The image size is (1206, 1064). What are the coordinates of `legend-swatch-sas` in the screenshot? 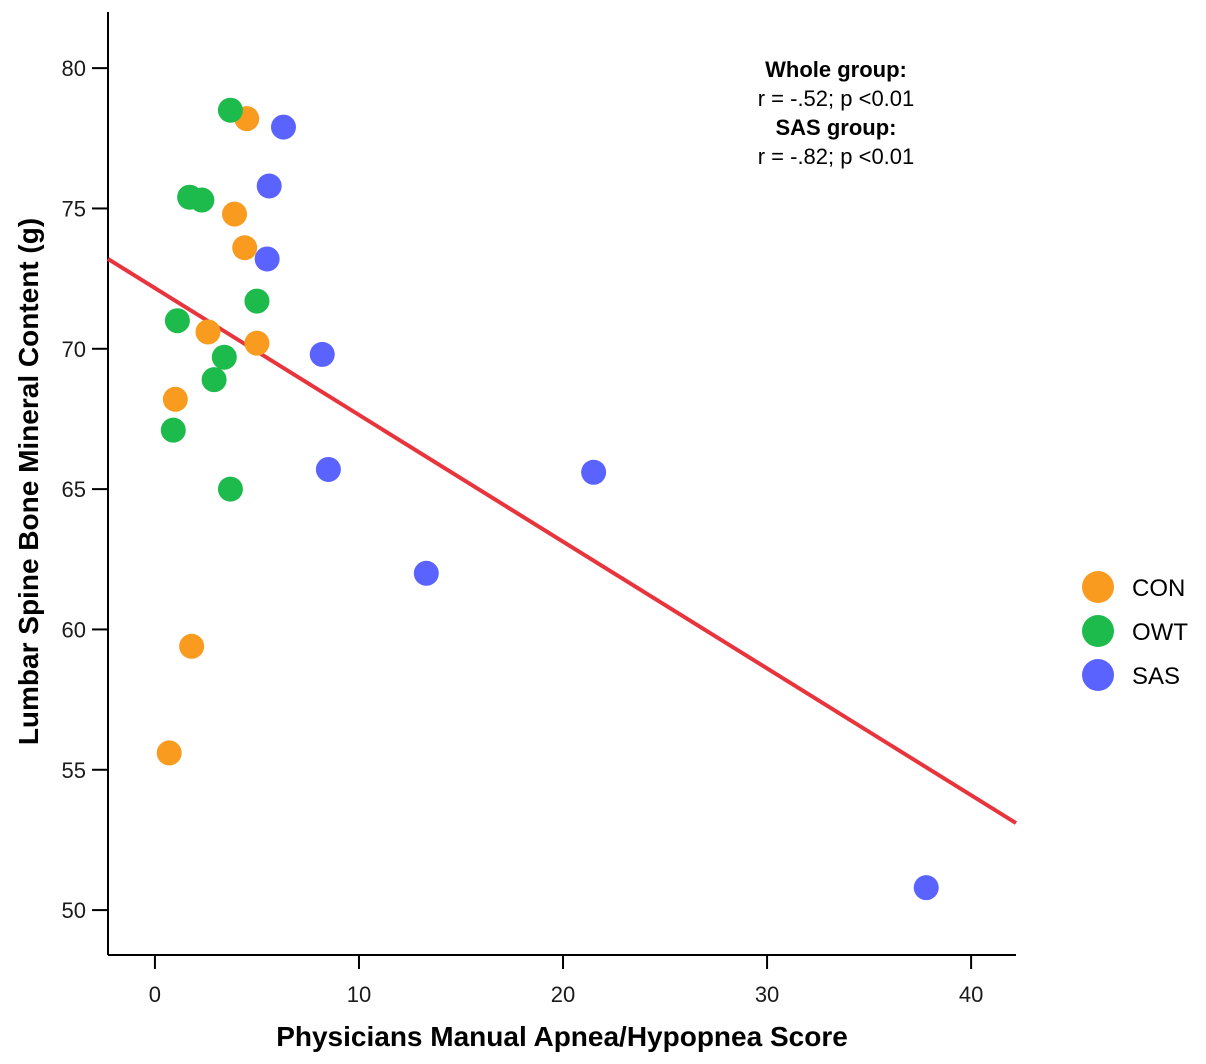 It's located at (1098, 675).